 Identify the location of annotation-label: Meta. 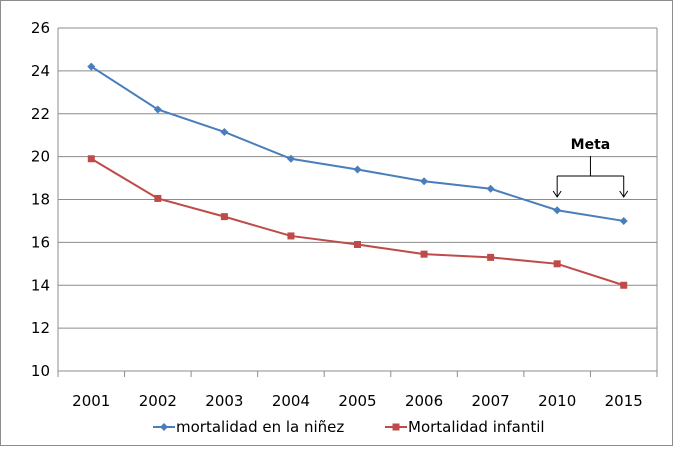
(591, 145).